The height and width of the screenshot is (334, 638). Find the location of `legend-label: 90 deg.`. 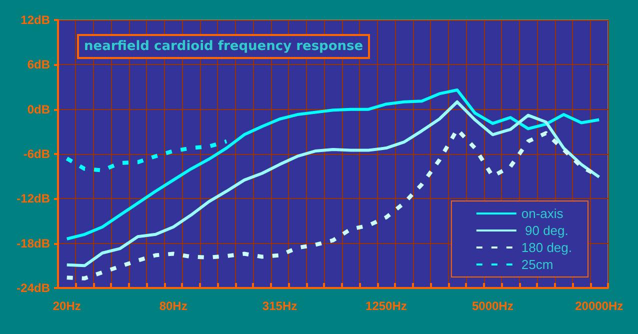

legend-label: 90 deg. is located at coordinates (544, 230).